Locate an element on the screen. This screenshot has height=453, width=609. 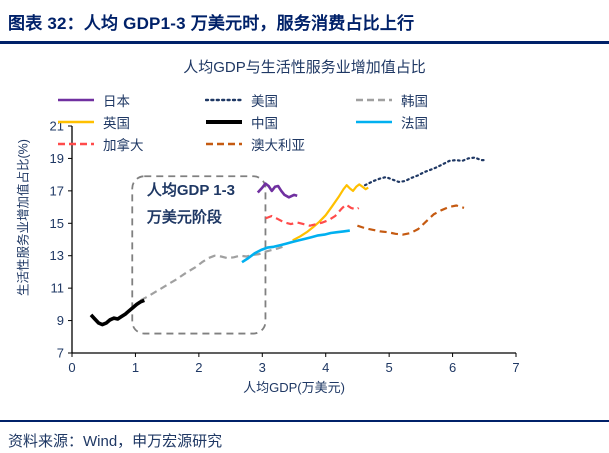
x-tick-label: 1 is located at coordinates (135, 367).